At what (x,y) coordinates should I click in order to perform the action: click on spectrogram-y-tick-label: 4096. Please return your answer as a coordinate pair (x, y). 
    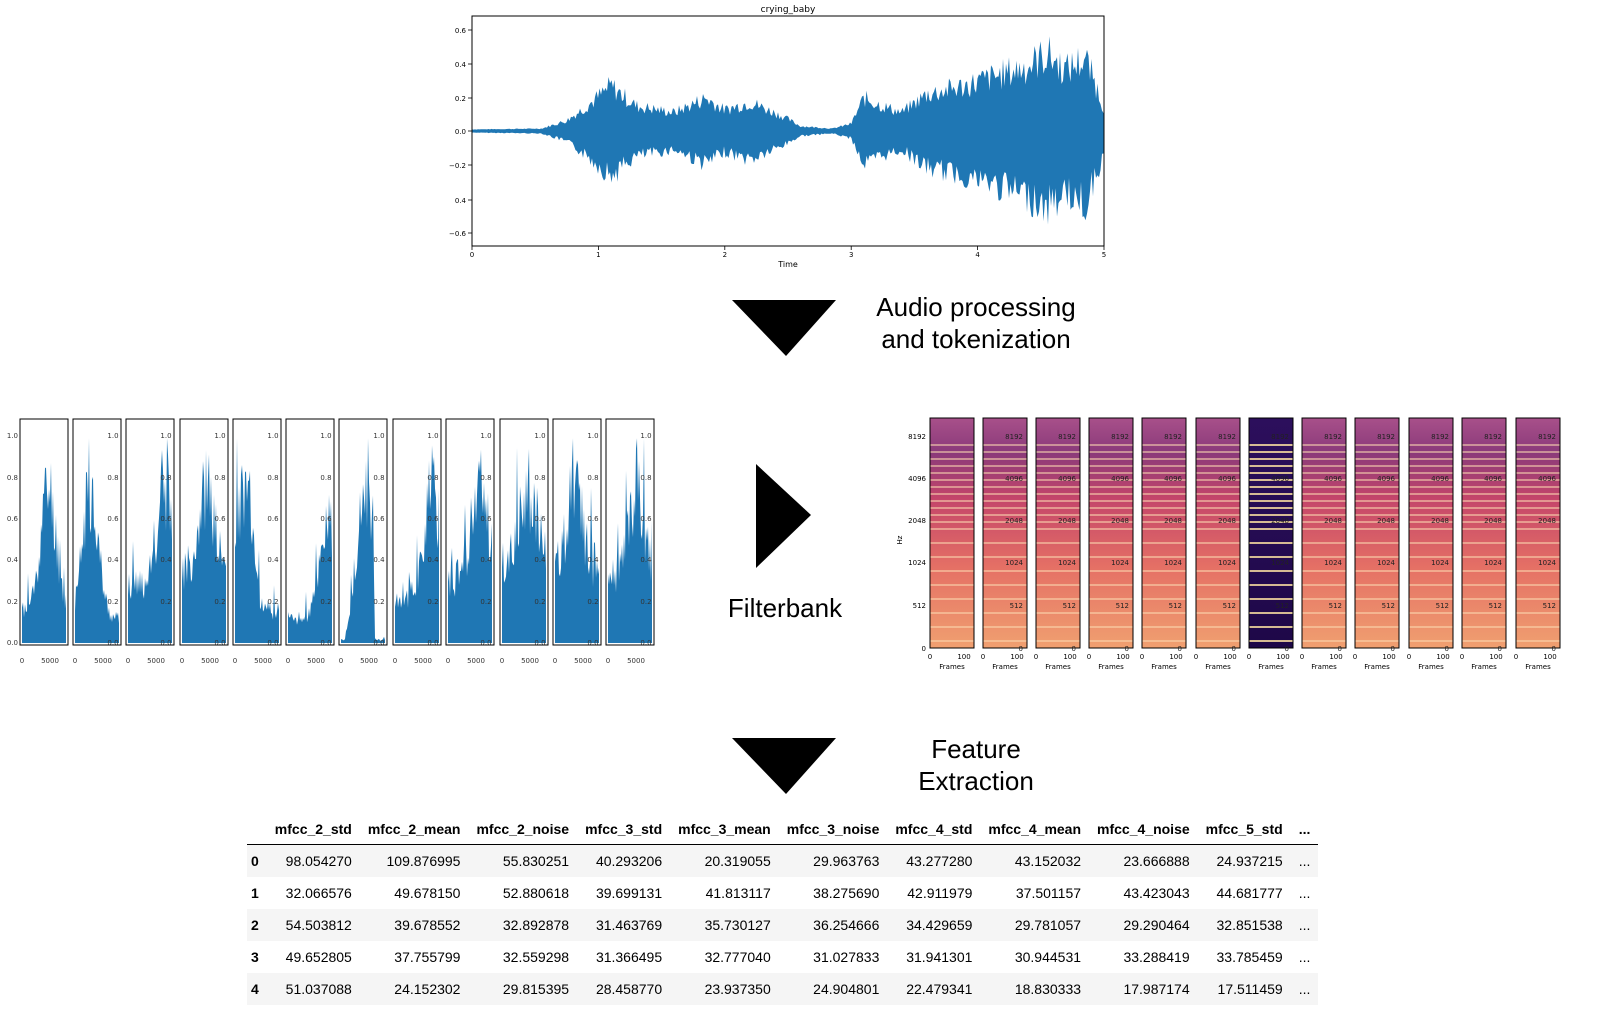
    Looking at the image, I should click on (1386, 479).